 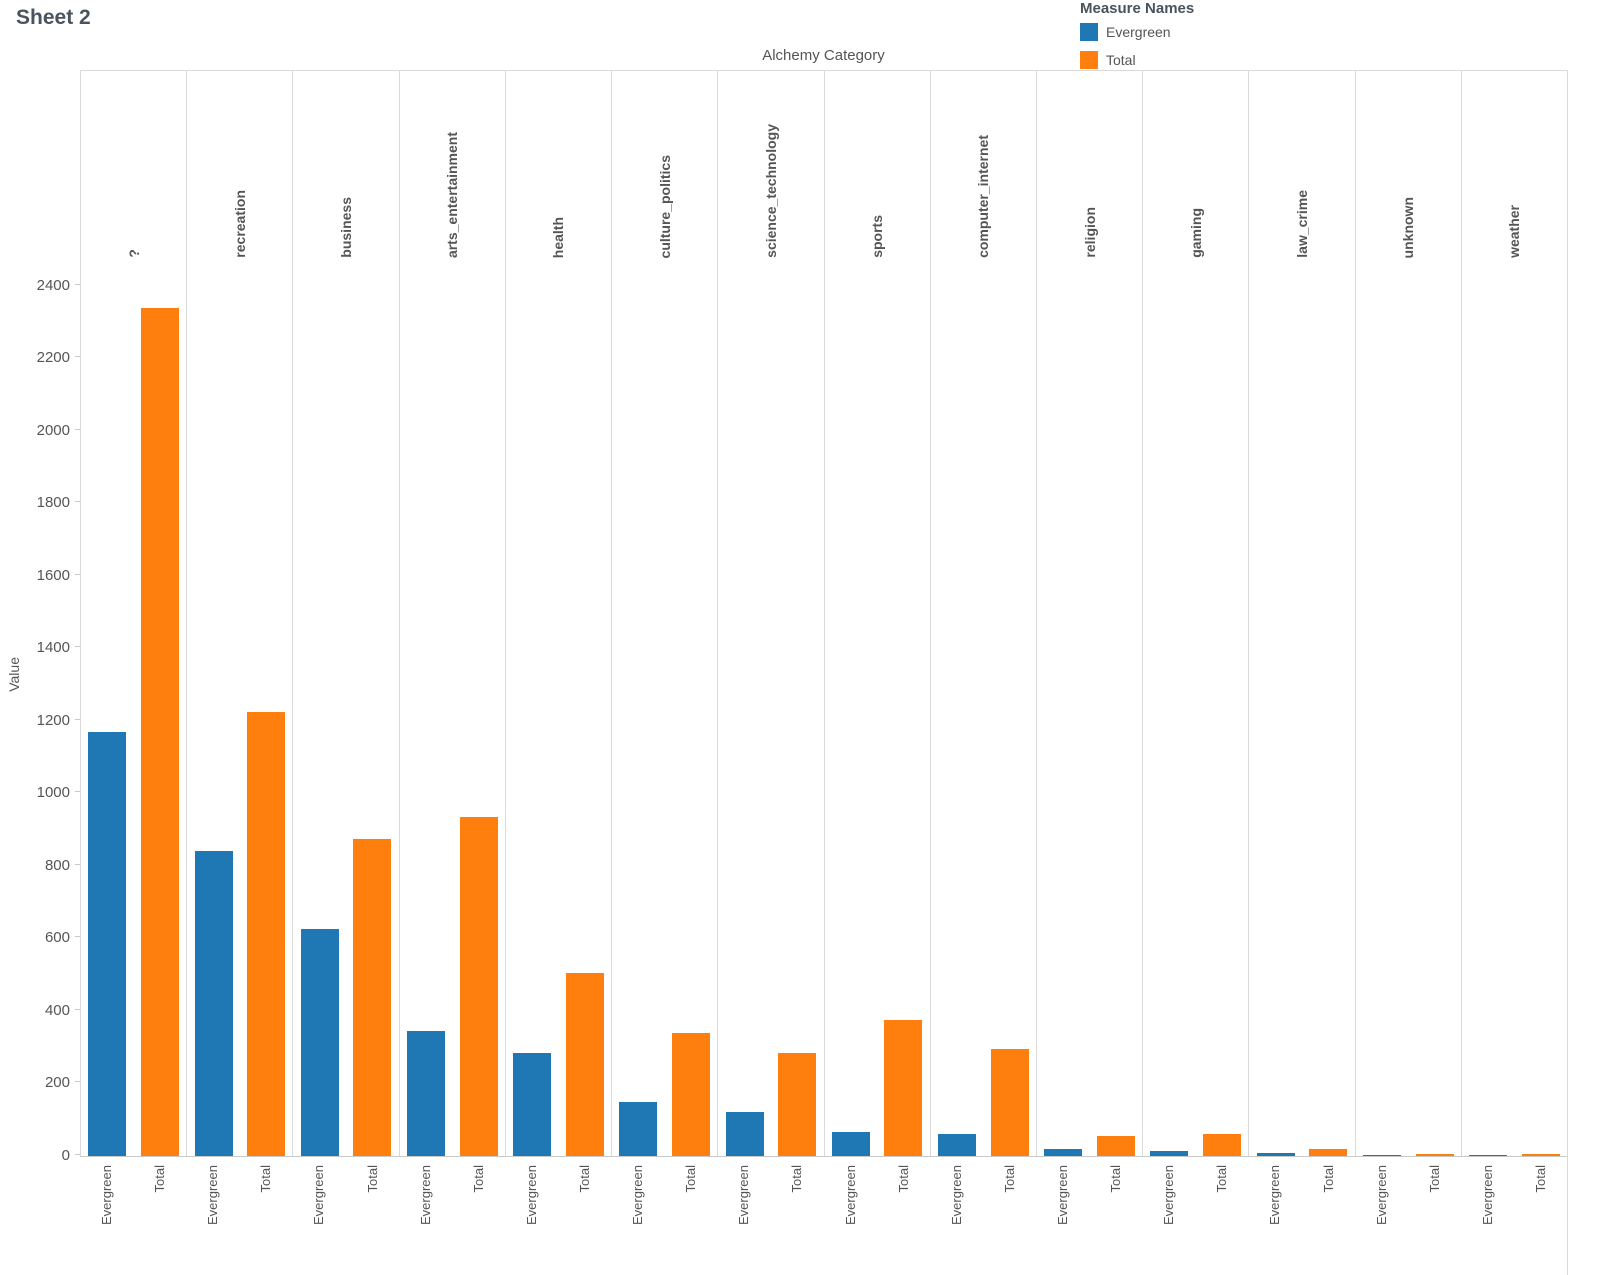 What do you see at coordinates (532, 1104) in the screenshot?
I see `bar-evergreen-health` at bounding box center [532, 1104].